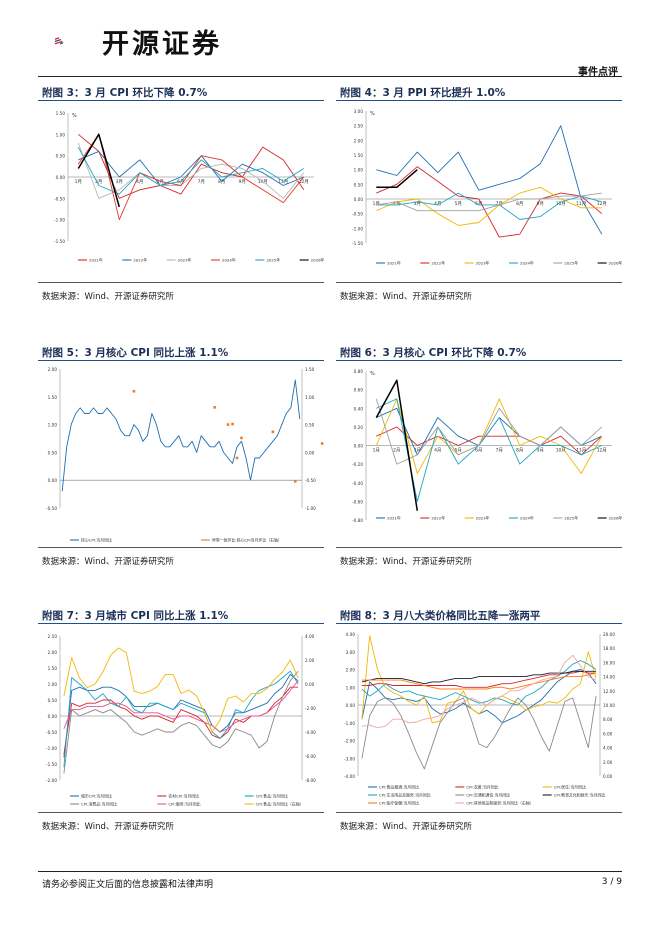 Image resolution: width=662 pixels, height=936 pixels. Describe the element at coordinates (609, 662) in the screenshot. I see `y-right-tick-label: 16.00` at that location.